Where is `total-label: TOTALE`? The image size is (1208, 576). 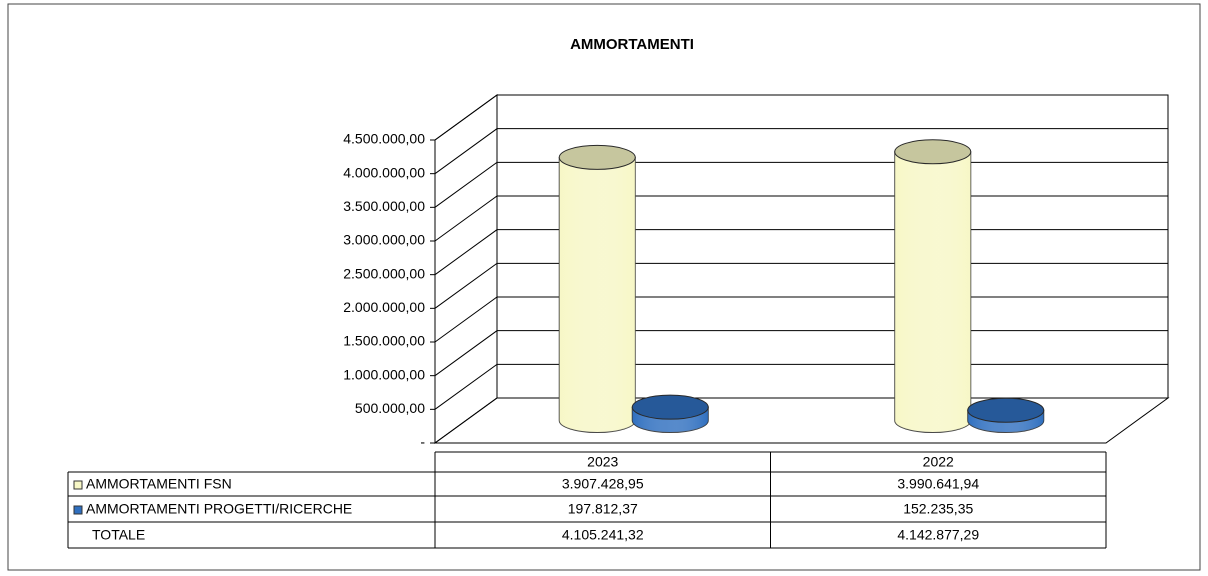 total-label: TOTALE is located at coordinates (118, 535).